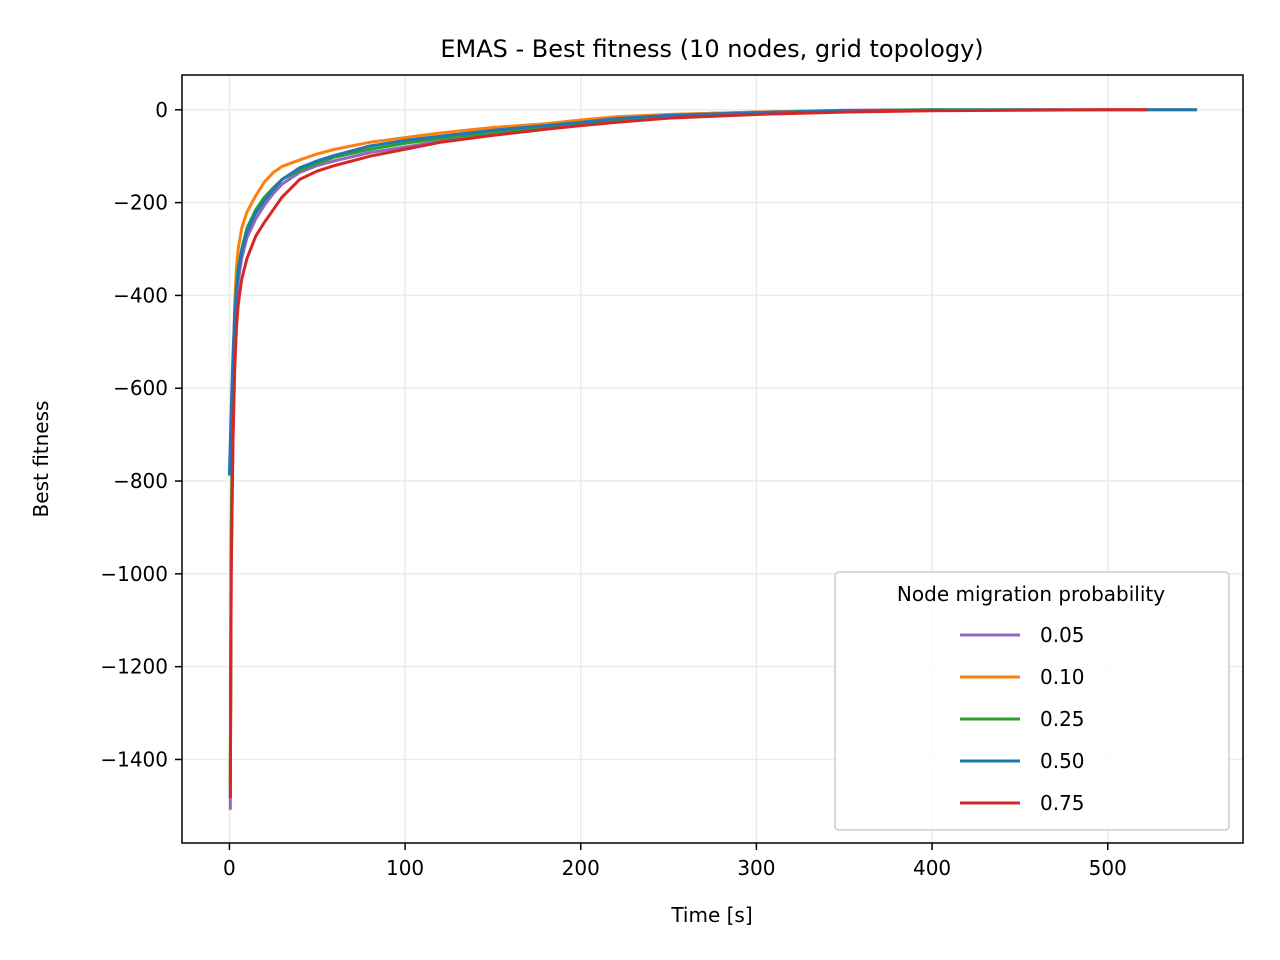  Describe the element at coordinates (1062, 803) in the screenshot. I see `legend-label: 0.75` at that location.